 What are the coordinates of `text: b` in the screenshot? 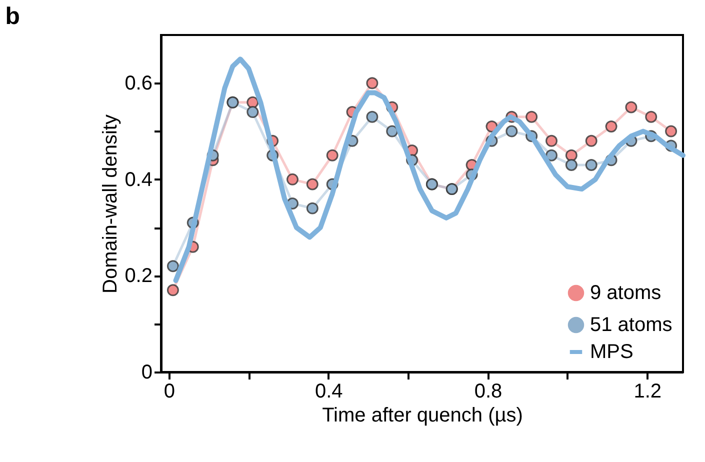 It's located at (12, 16).